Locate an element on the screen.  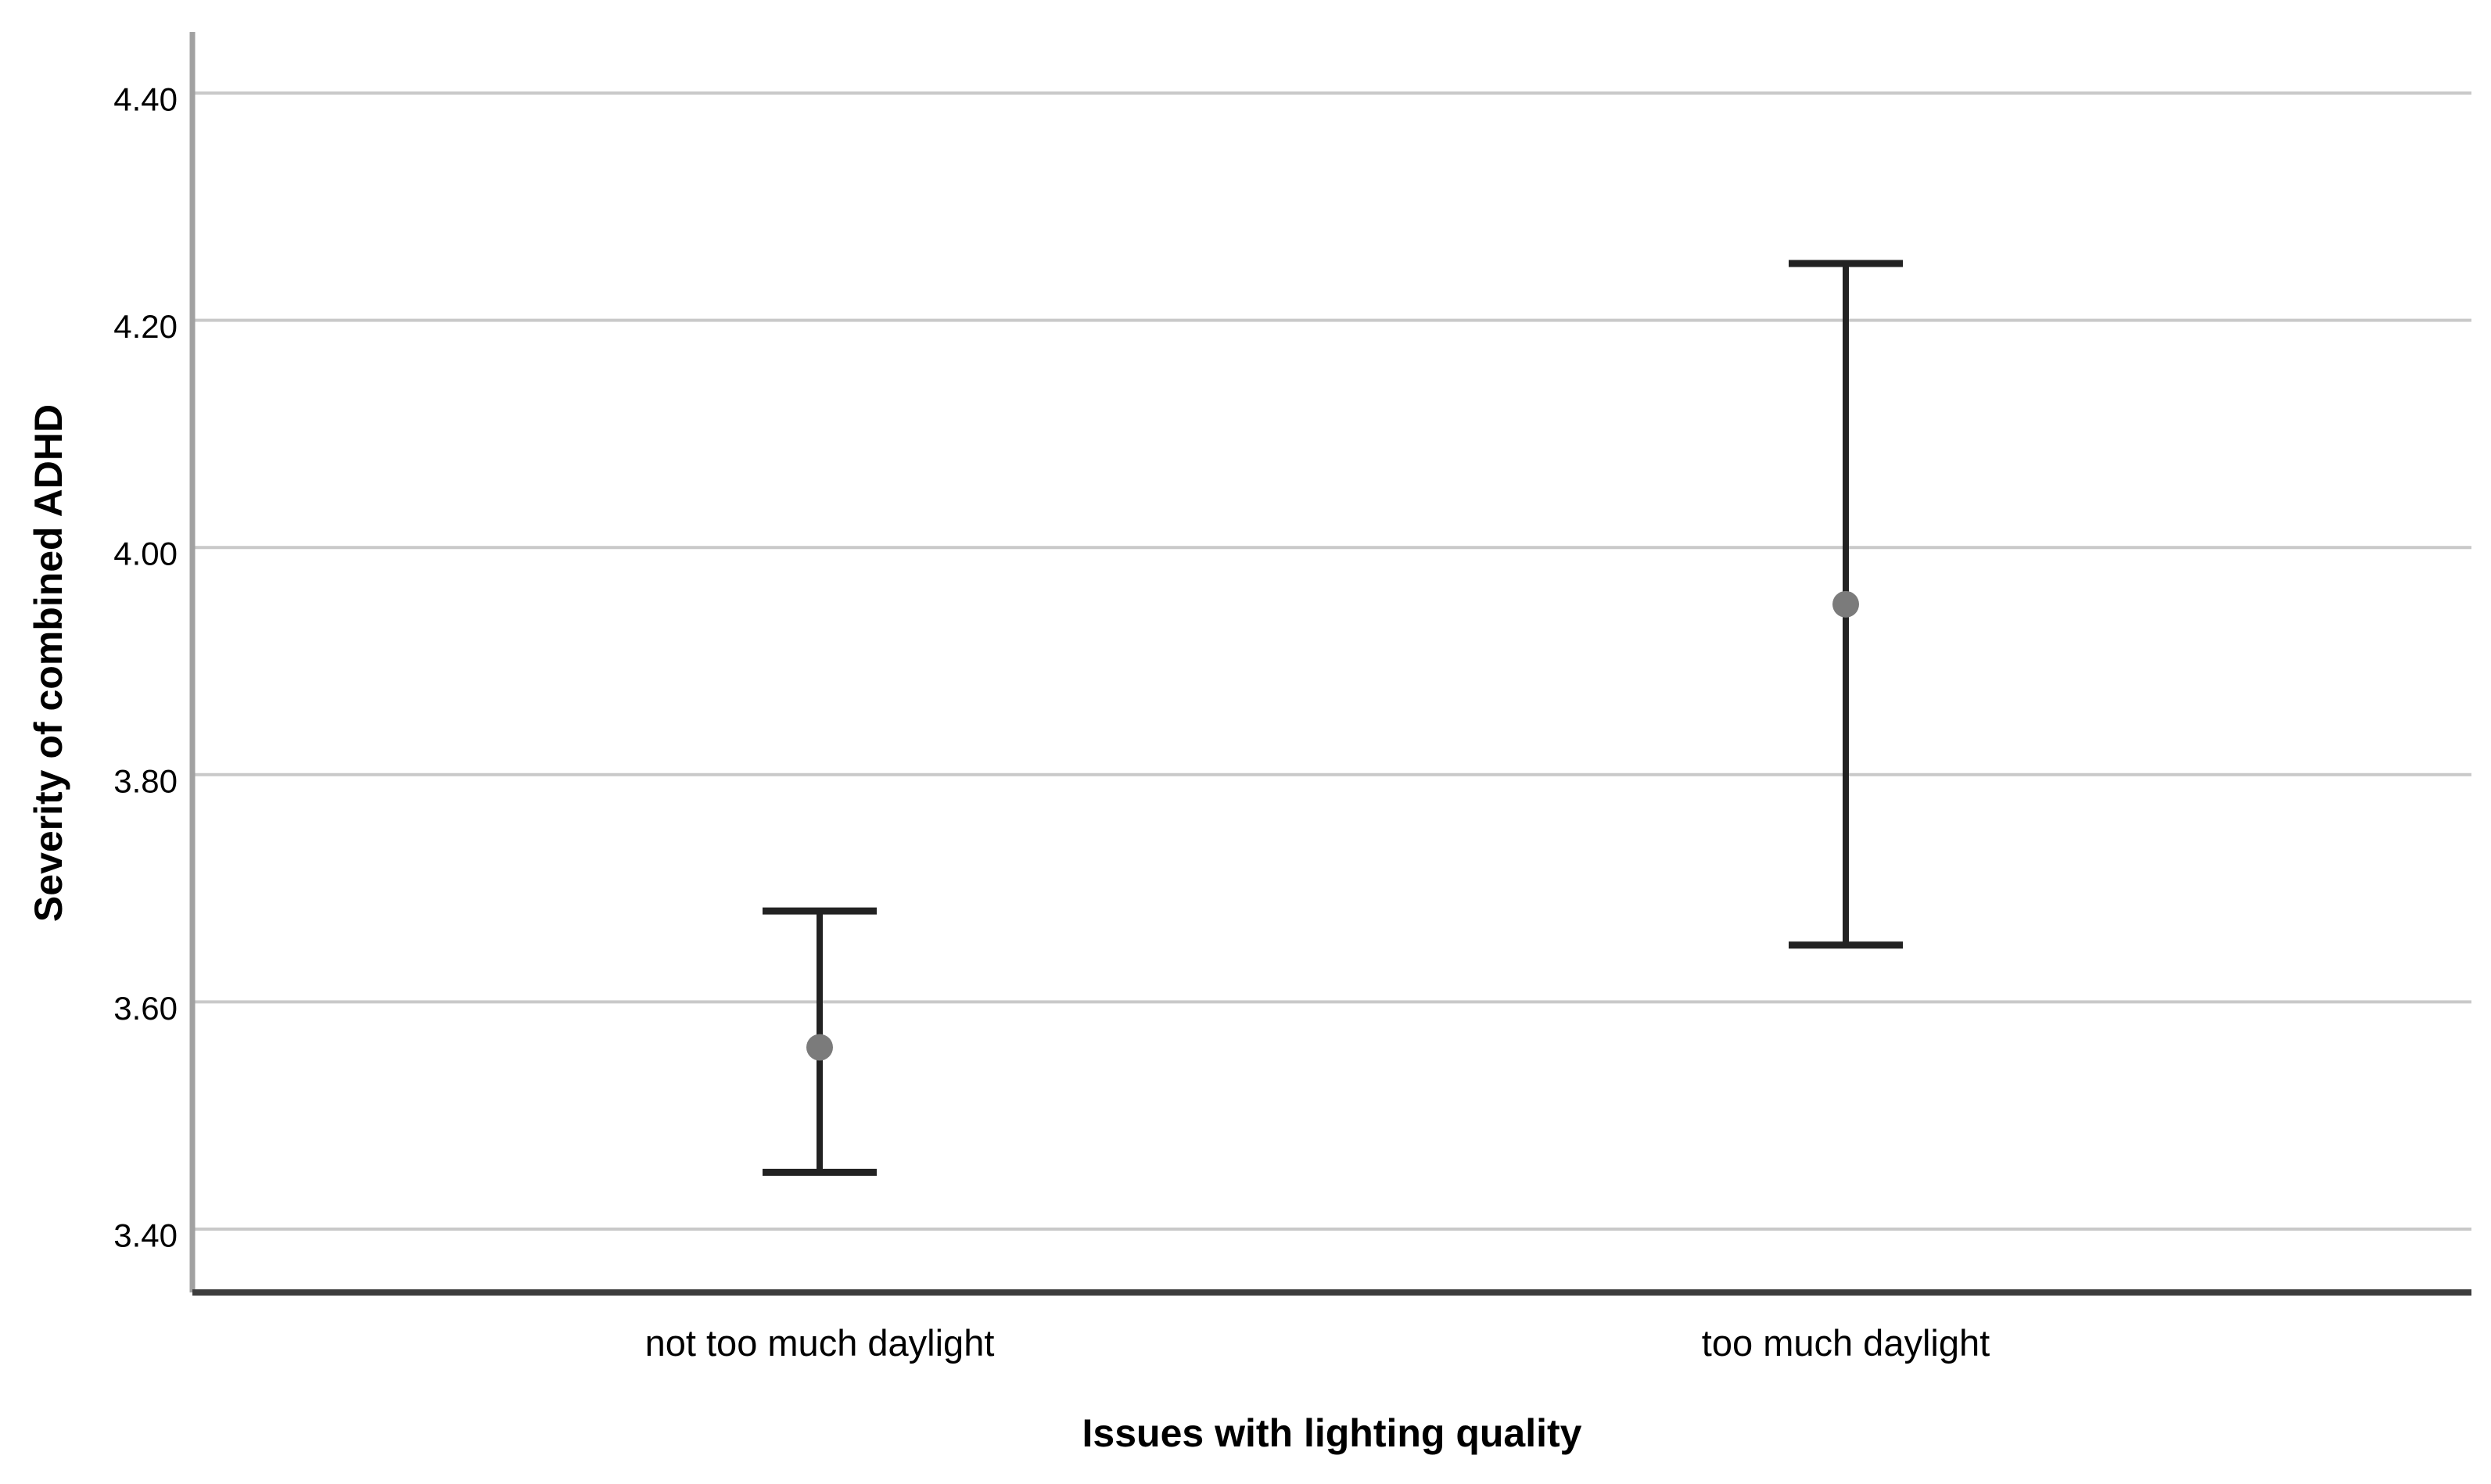
x-category-label-too-much-daylight: too much daylight is located at coordinates (1845, 1343).